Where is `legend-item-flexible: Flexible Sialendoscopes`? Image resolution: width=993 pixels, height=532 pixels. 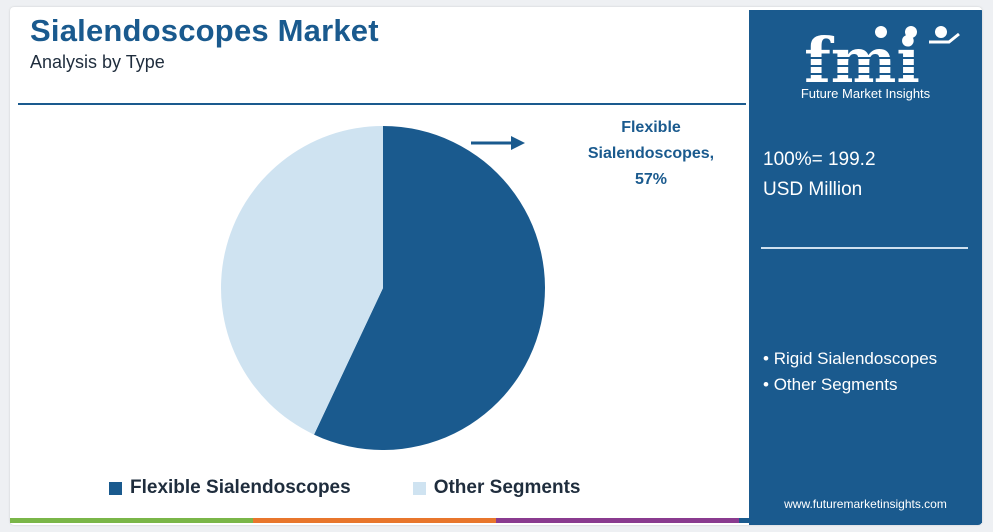 legend-item-flexible: Flexible Sialendoscopes is located at coordinates (230, 488).